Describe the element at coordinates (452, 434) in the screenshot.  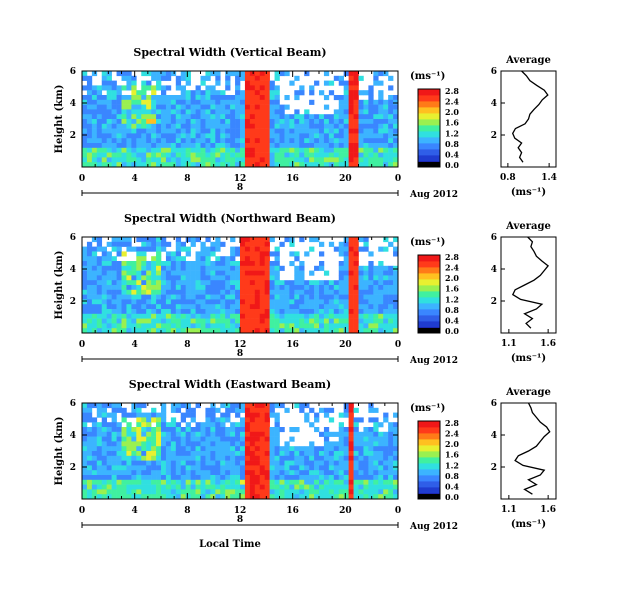
I see `colorbar-tick-label: 2.4` at that location.